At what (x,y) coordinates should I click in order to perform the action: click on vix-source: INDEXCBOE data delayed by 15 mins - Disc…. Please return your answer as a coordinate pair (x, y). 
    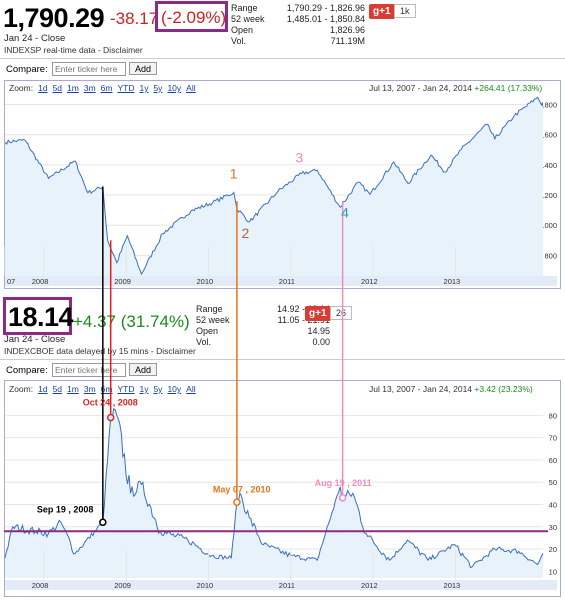
    Looking at the image, I should click on (100, 351).